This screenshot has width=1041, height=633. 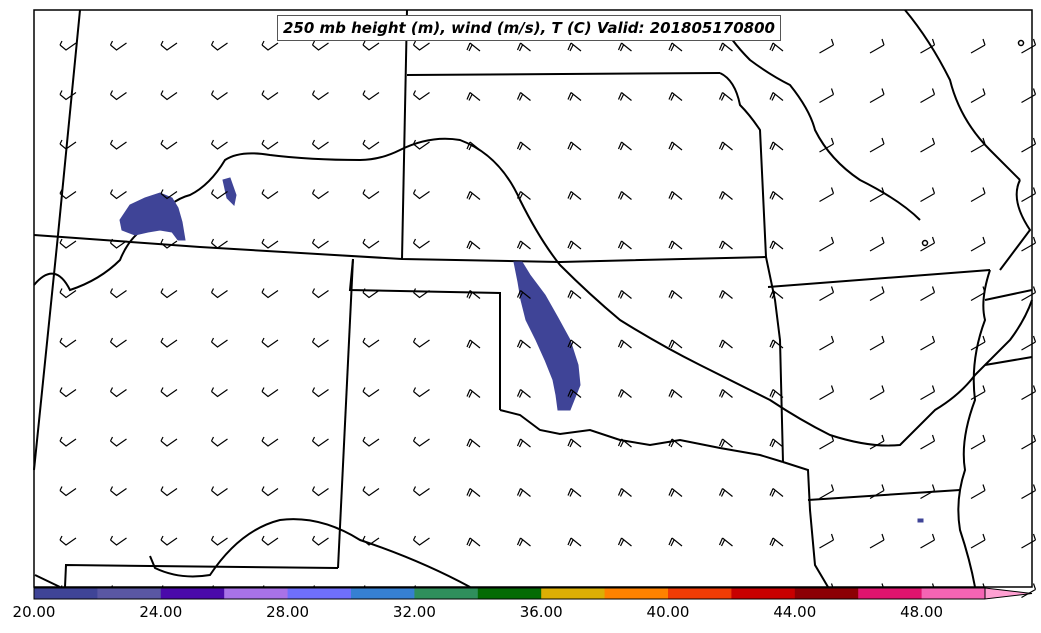 I want to click on colorbar-outline, so click(x=509, y=593).